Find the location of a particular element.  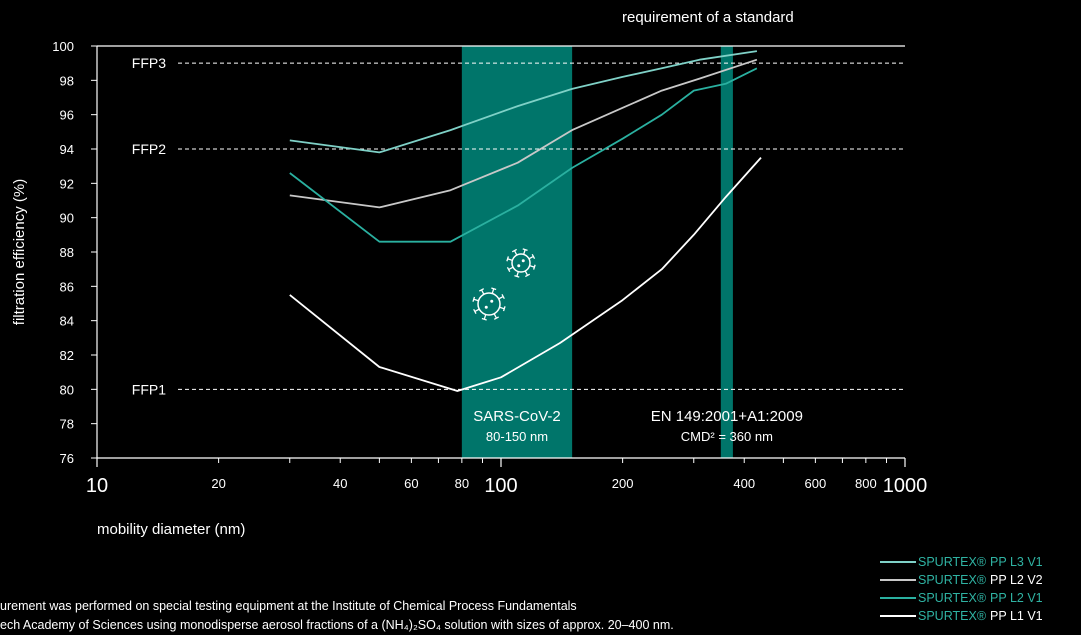

legend-label: PP L2 V1 is located at coordinates (1016, 598).